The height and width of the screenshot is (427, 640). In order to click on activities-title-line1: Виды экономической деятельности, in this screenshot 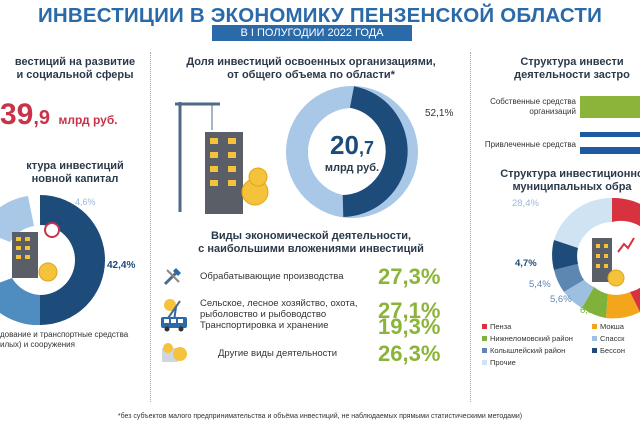, I will do `click(311, 236)`.